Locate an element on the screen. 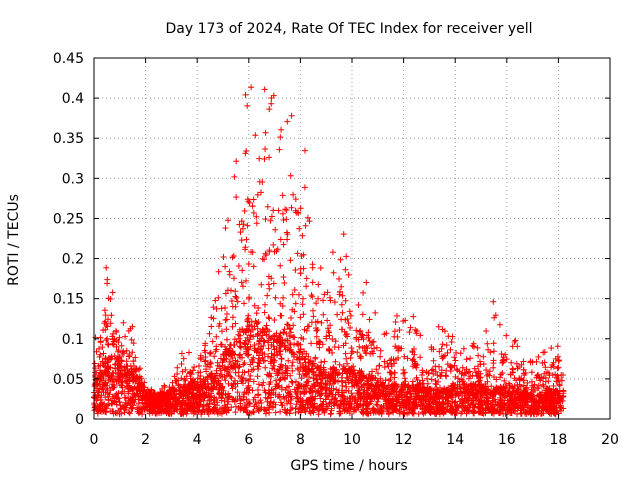  y-tick-labels: 0 0.05 0.1 0.15 0.2 0.25 0.3 0.35 0.4 0.45 is located at coordinates (68, 239).